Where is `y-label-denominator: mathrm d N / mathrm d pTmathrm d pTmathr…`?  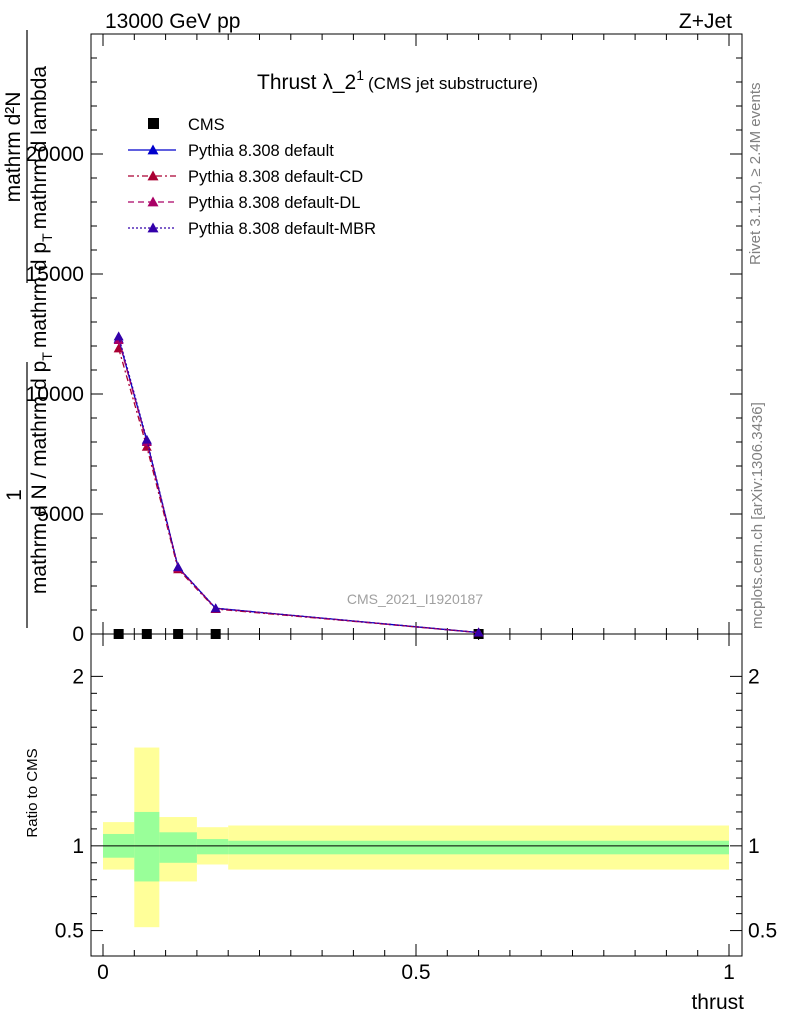 y-label-denominator: mathrm d N / mathrm d pTmathrm d pTmathr… is located at coordinates (41, 330).